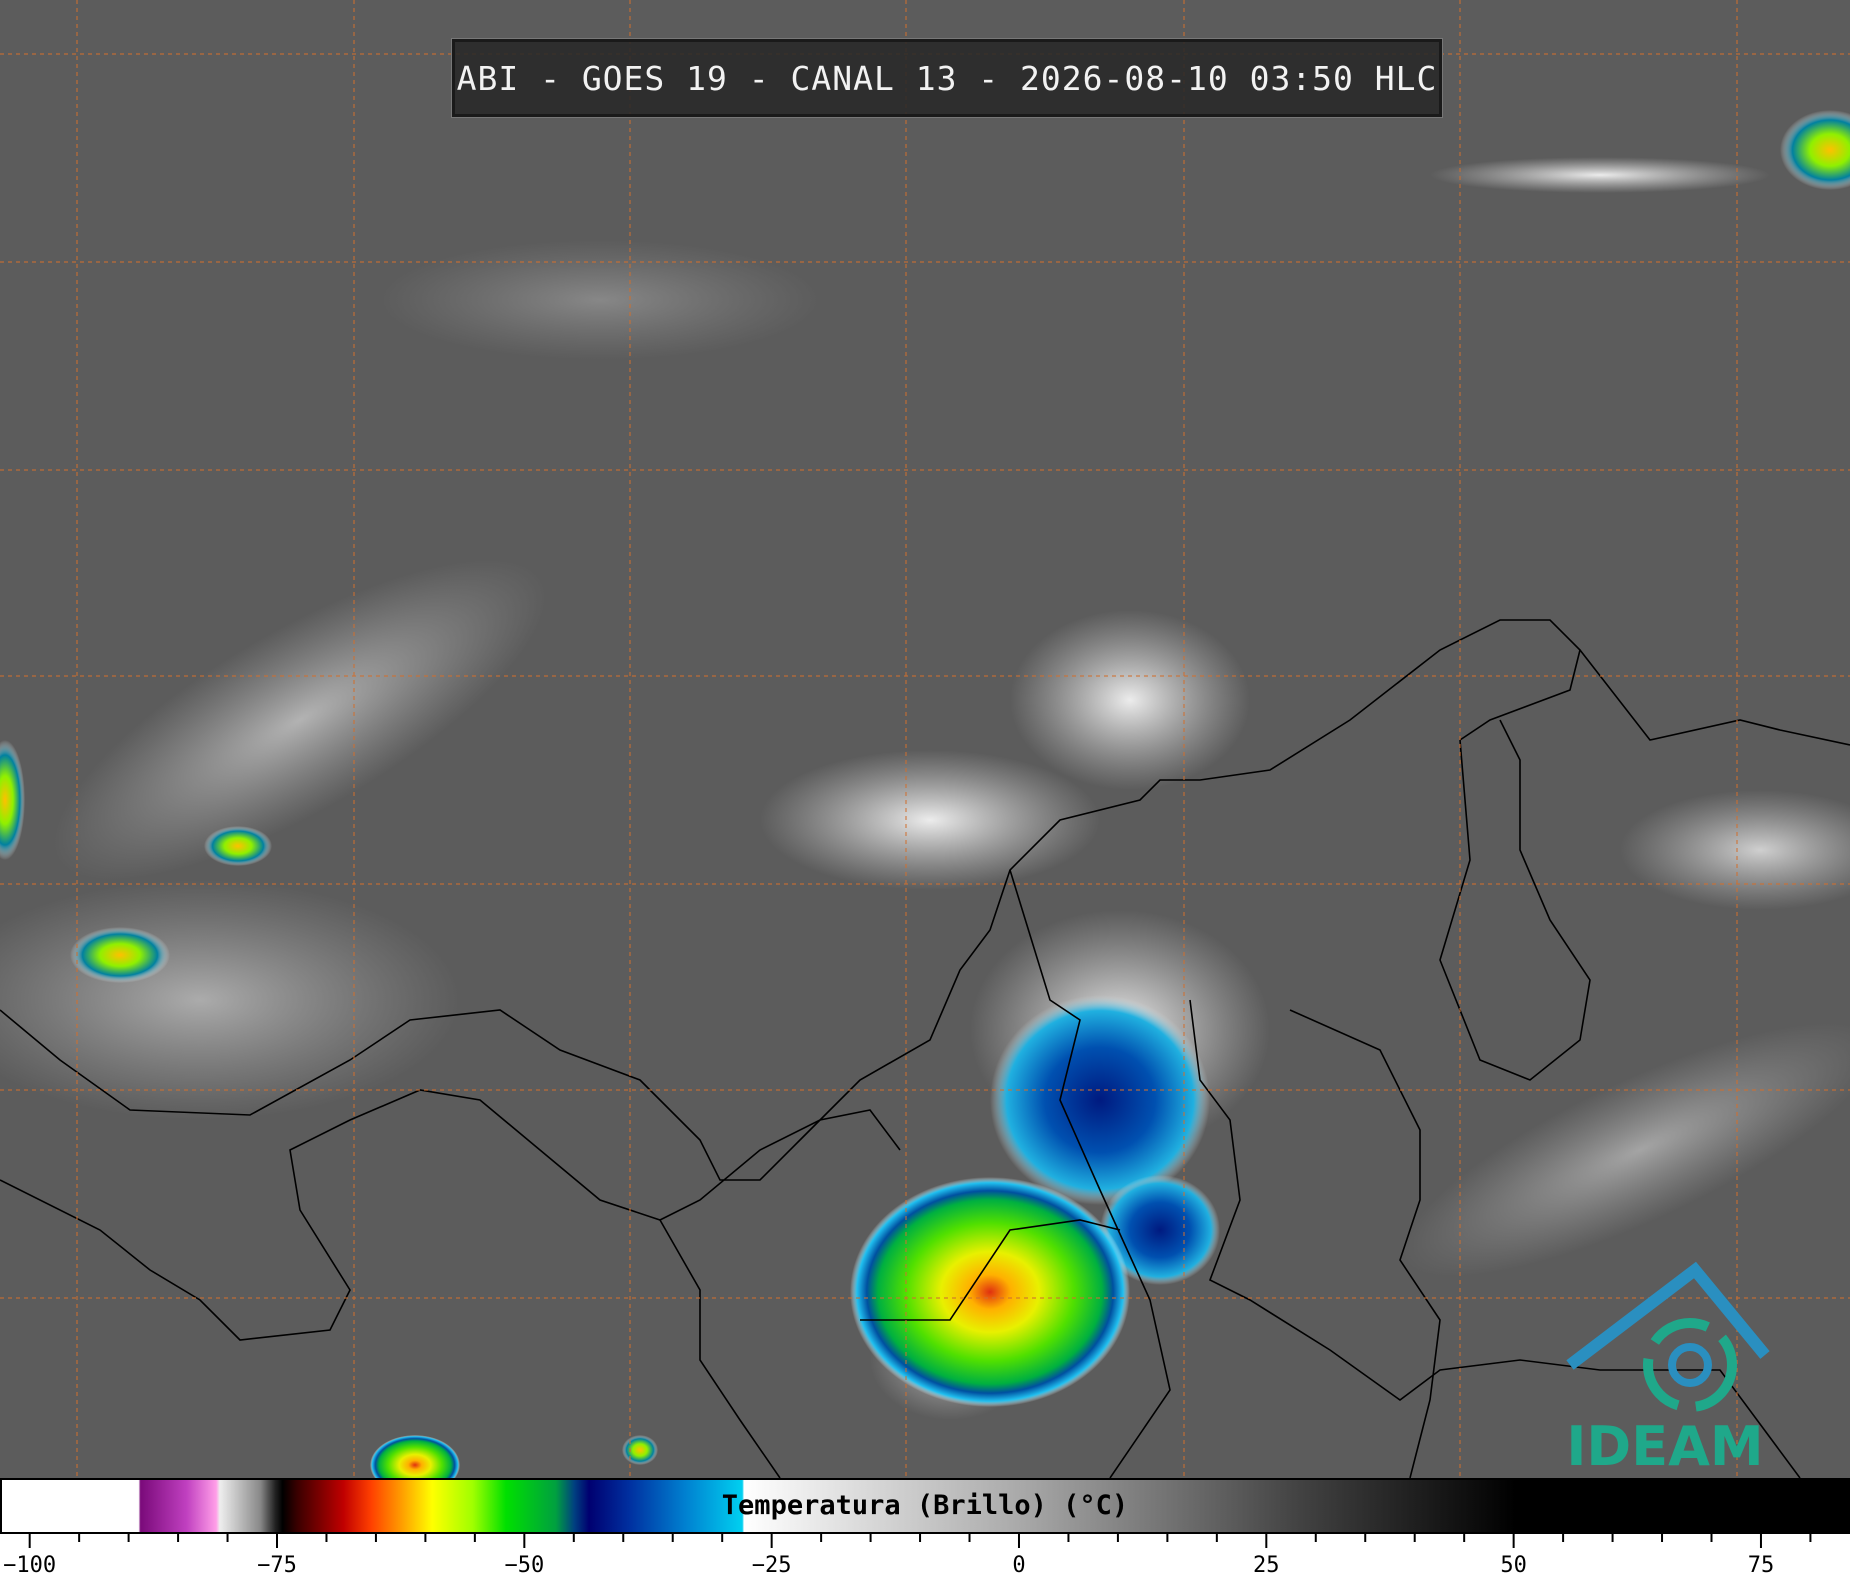 Image resolution: width=1850 pixels, height=1577 pixels. I want to click on tick-label: 25, so click(1266, 1565).